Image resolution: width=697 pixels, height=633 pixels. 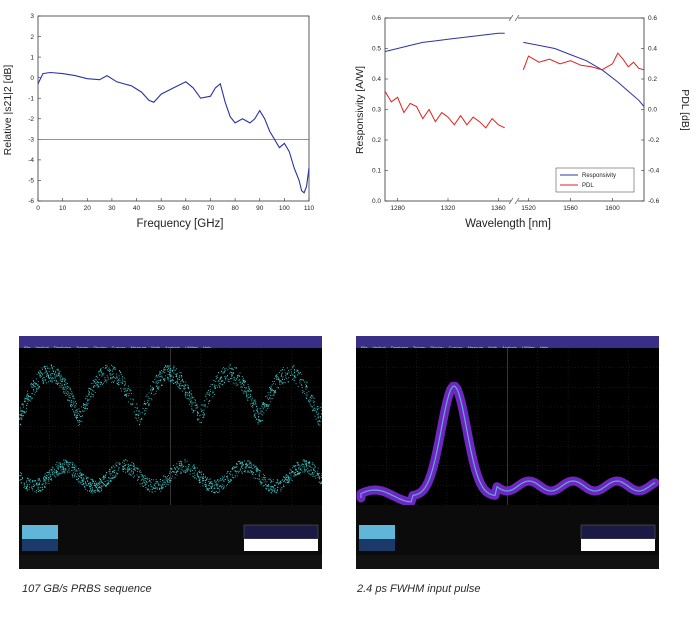 What do you see at coordinates (63, 208) in the screenshot?
I see `s21-x-tick-label: 10` at bounding box center [63, 208].